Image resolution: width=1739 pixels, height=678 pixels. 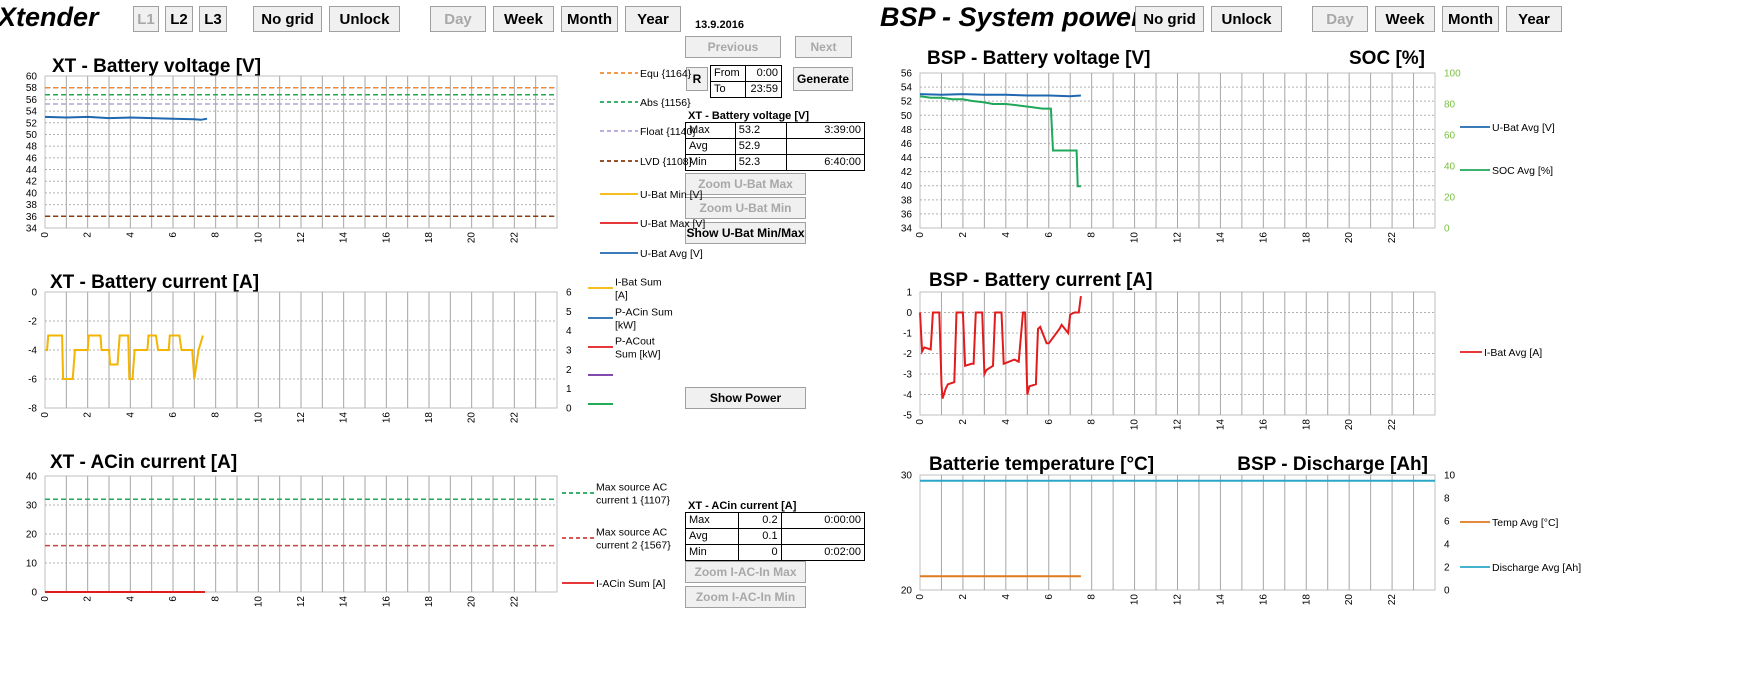 I want to click on bsp_volt-ytick-label: 50, so click(x=907, y=116).